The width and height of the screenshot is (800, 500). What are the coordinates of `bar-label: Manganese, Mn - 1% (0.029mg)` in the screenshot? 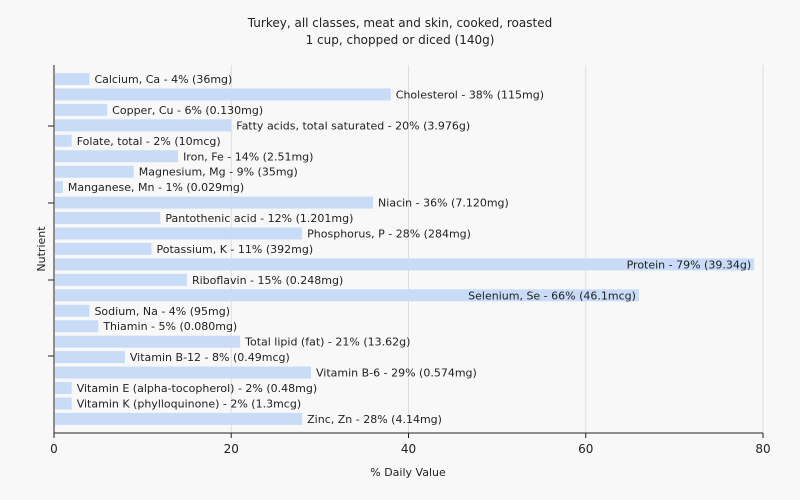 It's located at (156, 187).